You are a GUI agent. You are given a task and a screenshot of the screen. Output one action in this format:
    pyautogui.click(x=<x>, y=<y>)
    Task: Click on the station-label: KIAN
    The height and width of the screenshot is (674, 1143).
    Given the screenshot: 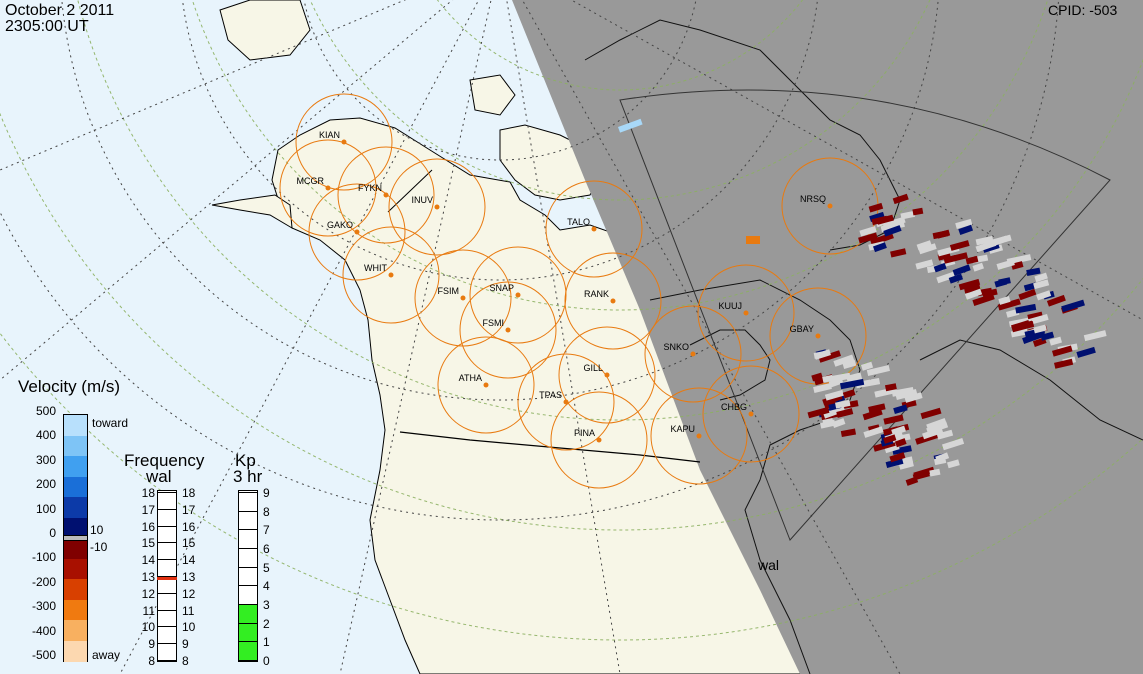 What is the action you would take?
    pyautogui.click(x=329, y=135)
    